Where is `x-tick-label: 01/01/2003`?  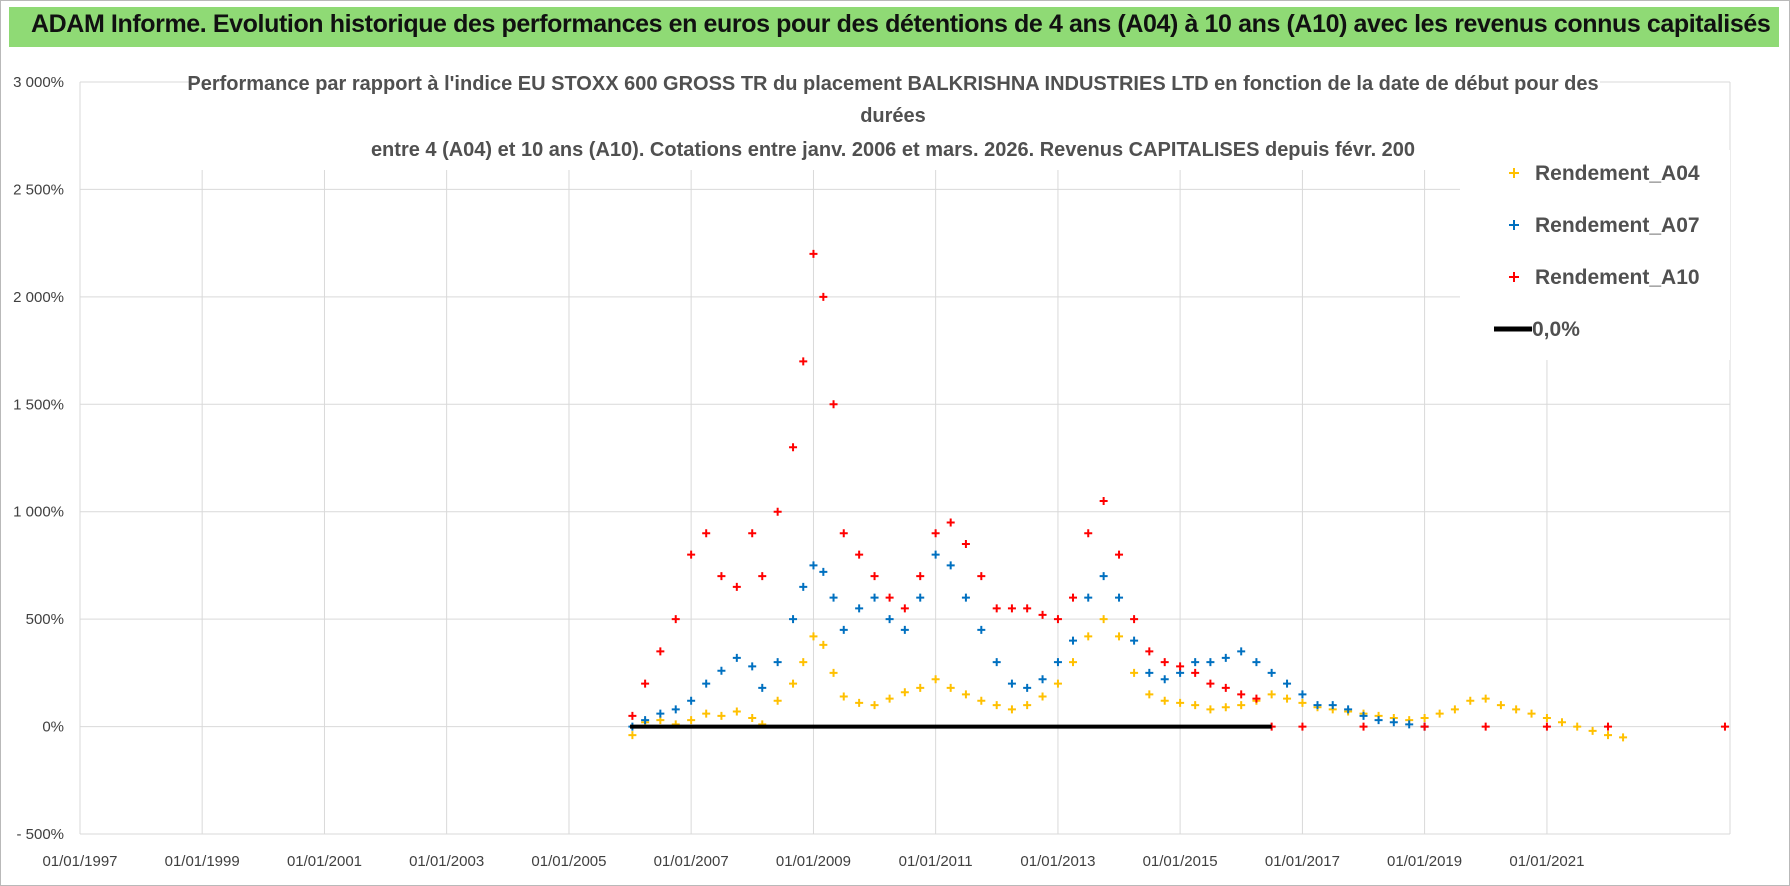 x-tick-label: 01/01/2003 is located at coordinates (446, 861).